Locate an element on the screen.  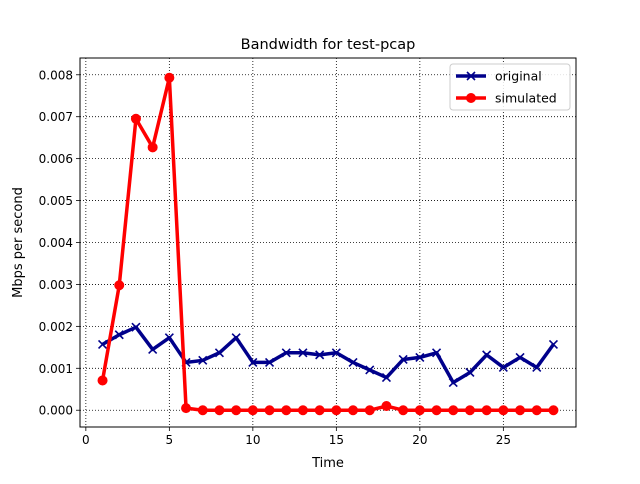
x-tick-label: 20 is located at coordinates (419, 440).